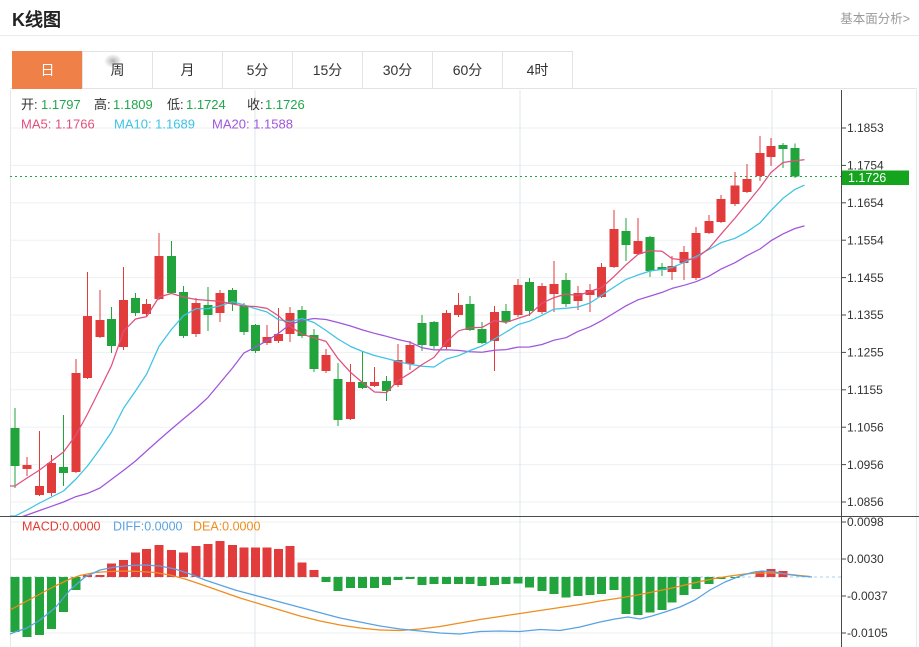 The width and height of the screenshot is (919, 647). What do you see at coordinates (133, 104) in the screenshot?
I see `svg-text: 1.1809` at bounding box center [133, 104].